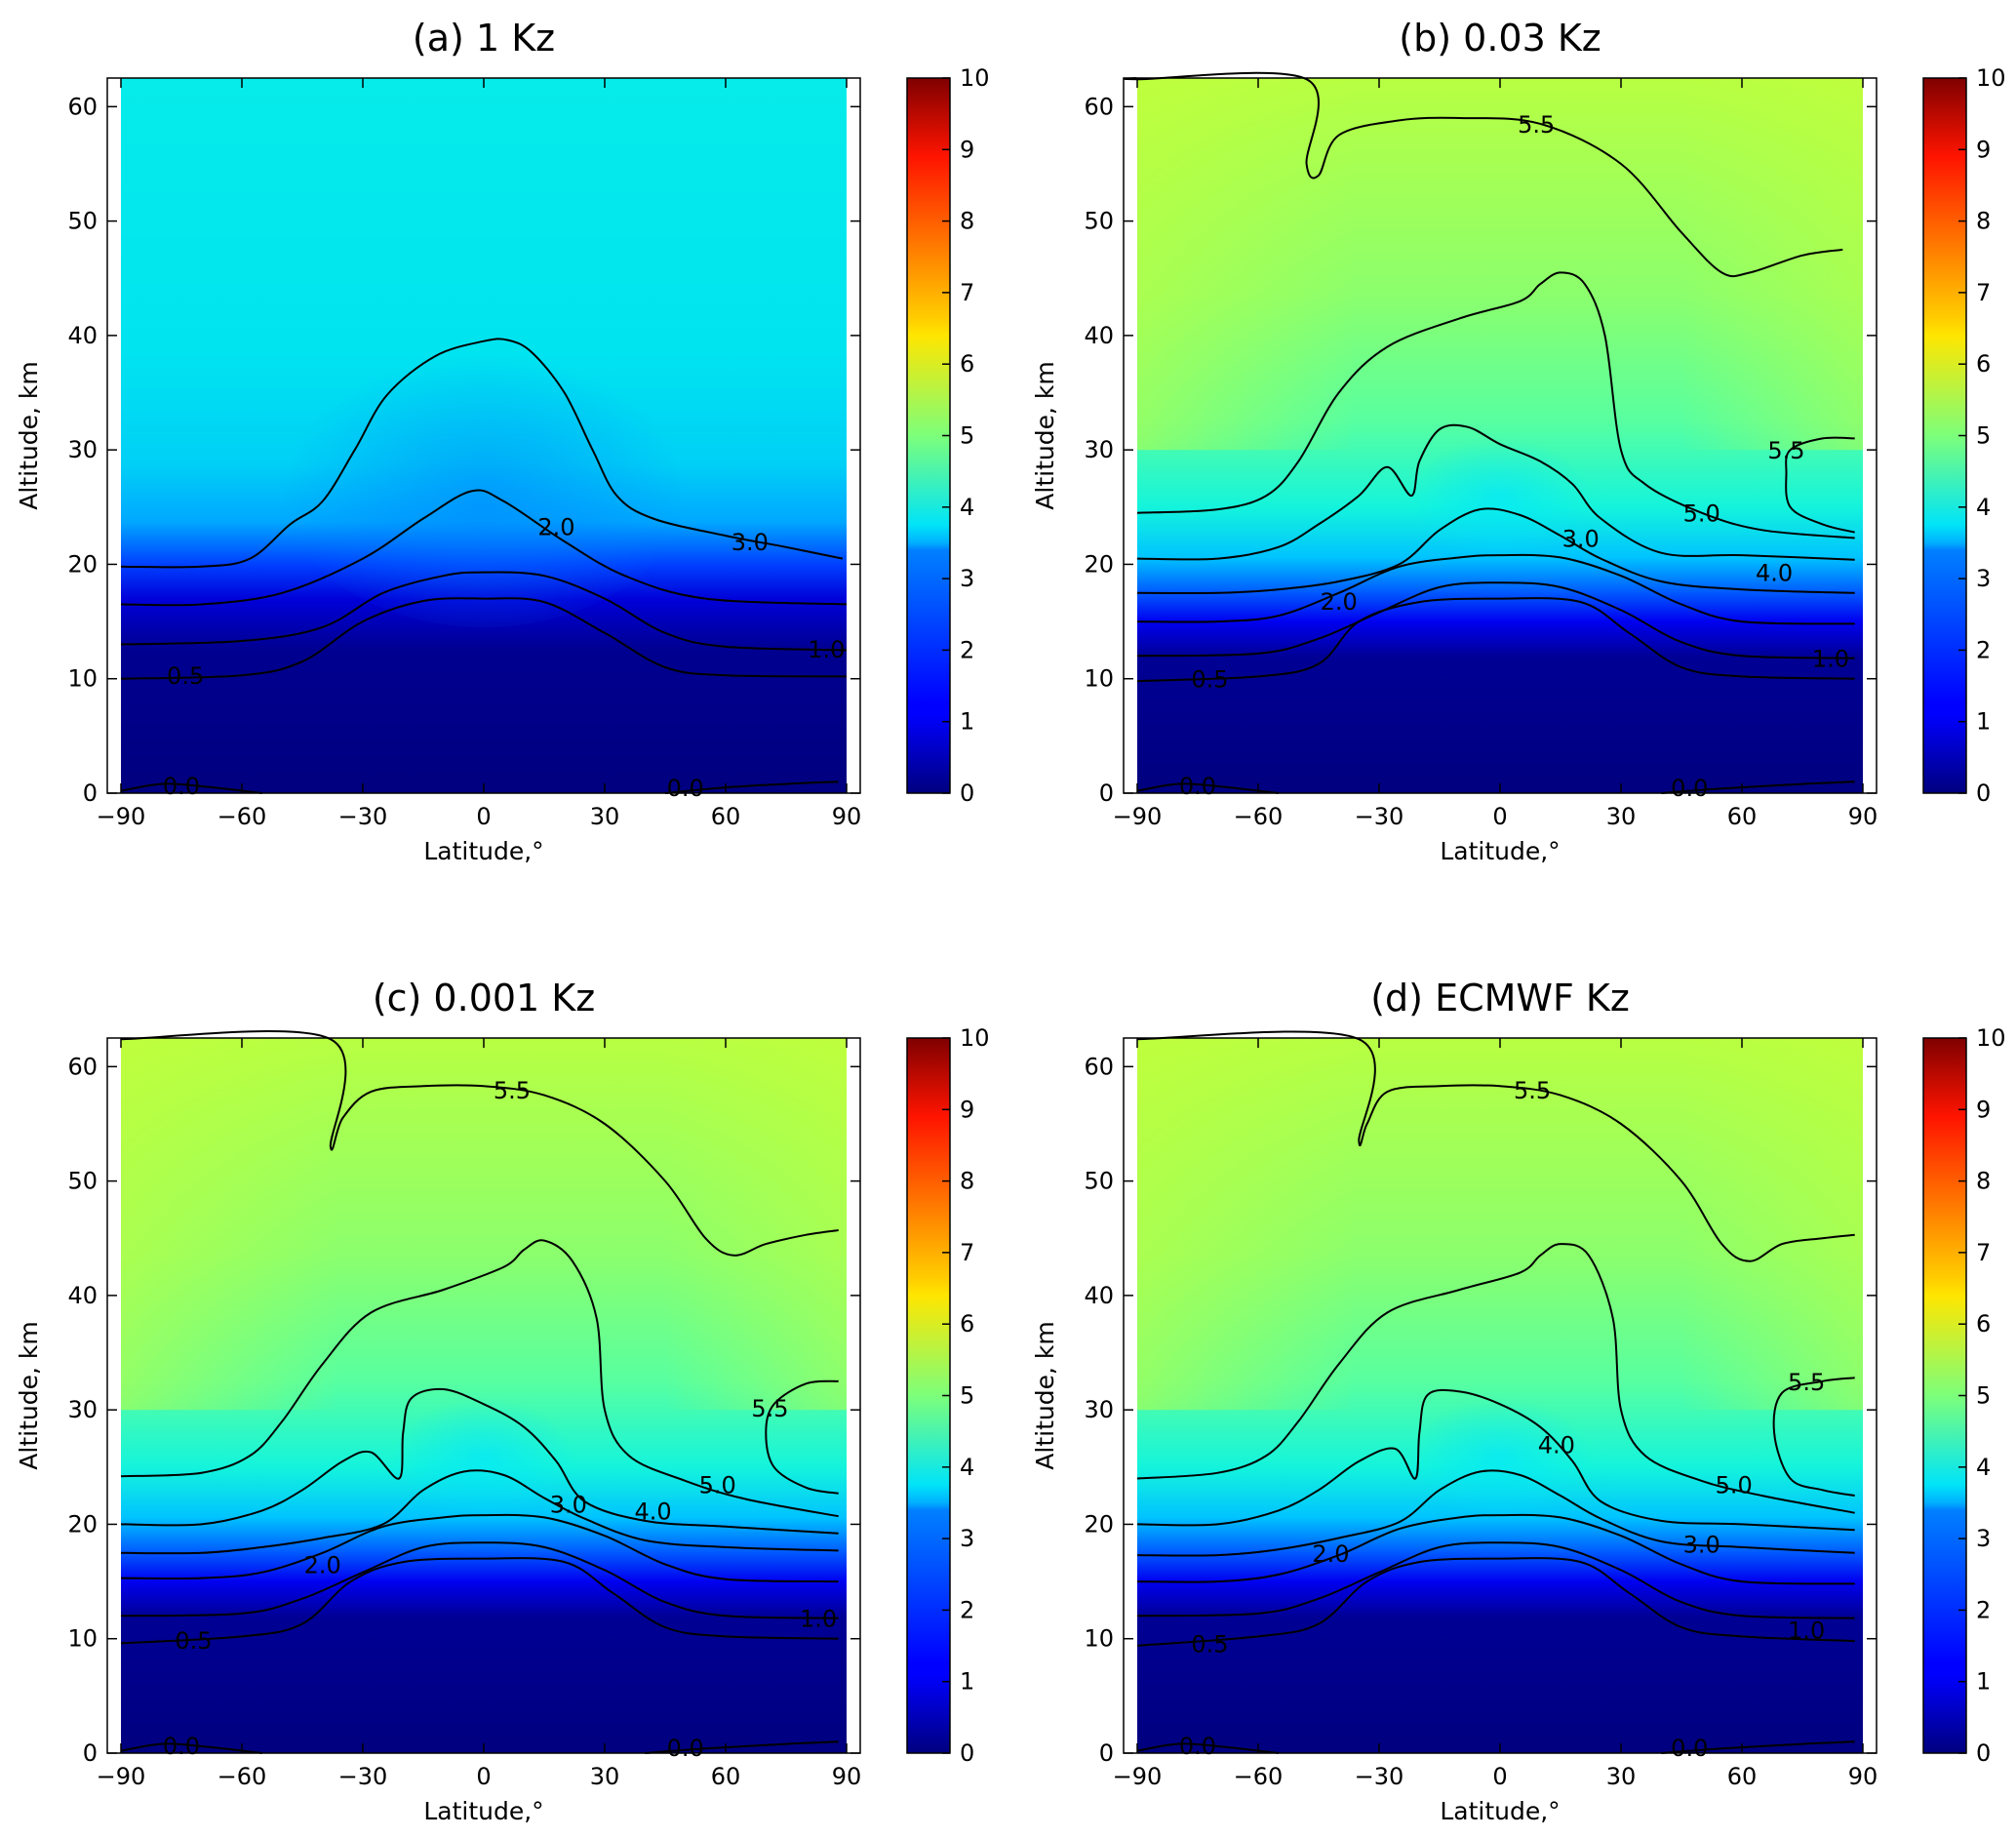 Image resolution: width=2016 pixels, height=1838 pixels. What do you see at coordinates (1099, 336) in the screenshot?
I see `y-tick-label: 40` at bounding box center [1099, 336].